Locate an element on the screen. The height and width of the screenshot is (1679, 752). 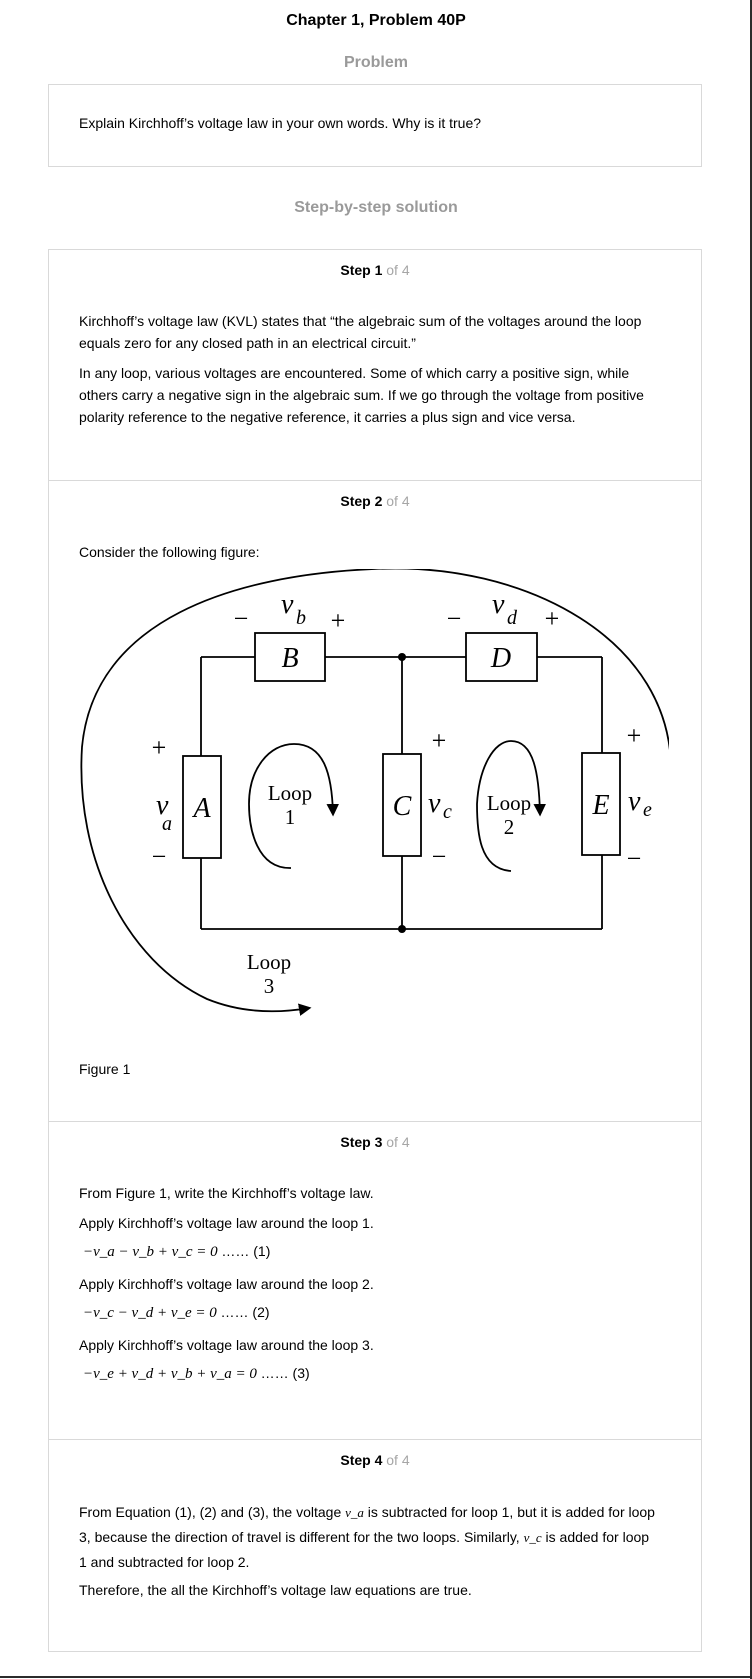
element-d-box is located at coordinates (501, 657).